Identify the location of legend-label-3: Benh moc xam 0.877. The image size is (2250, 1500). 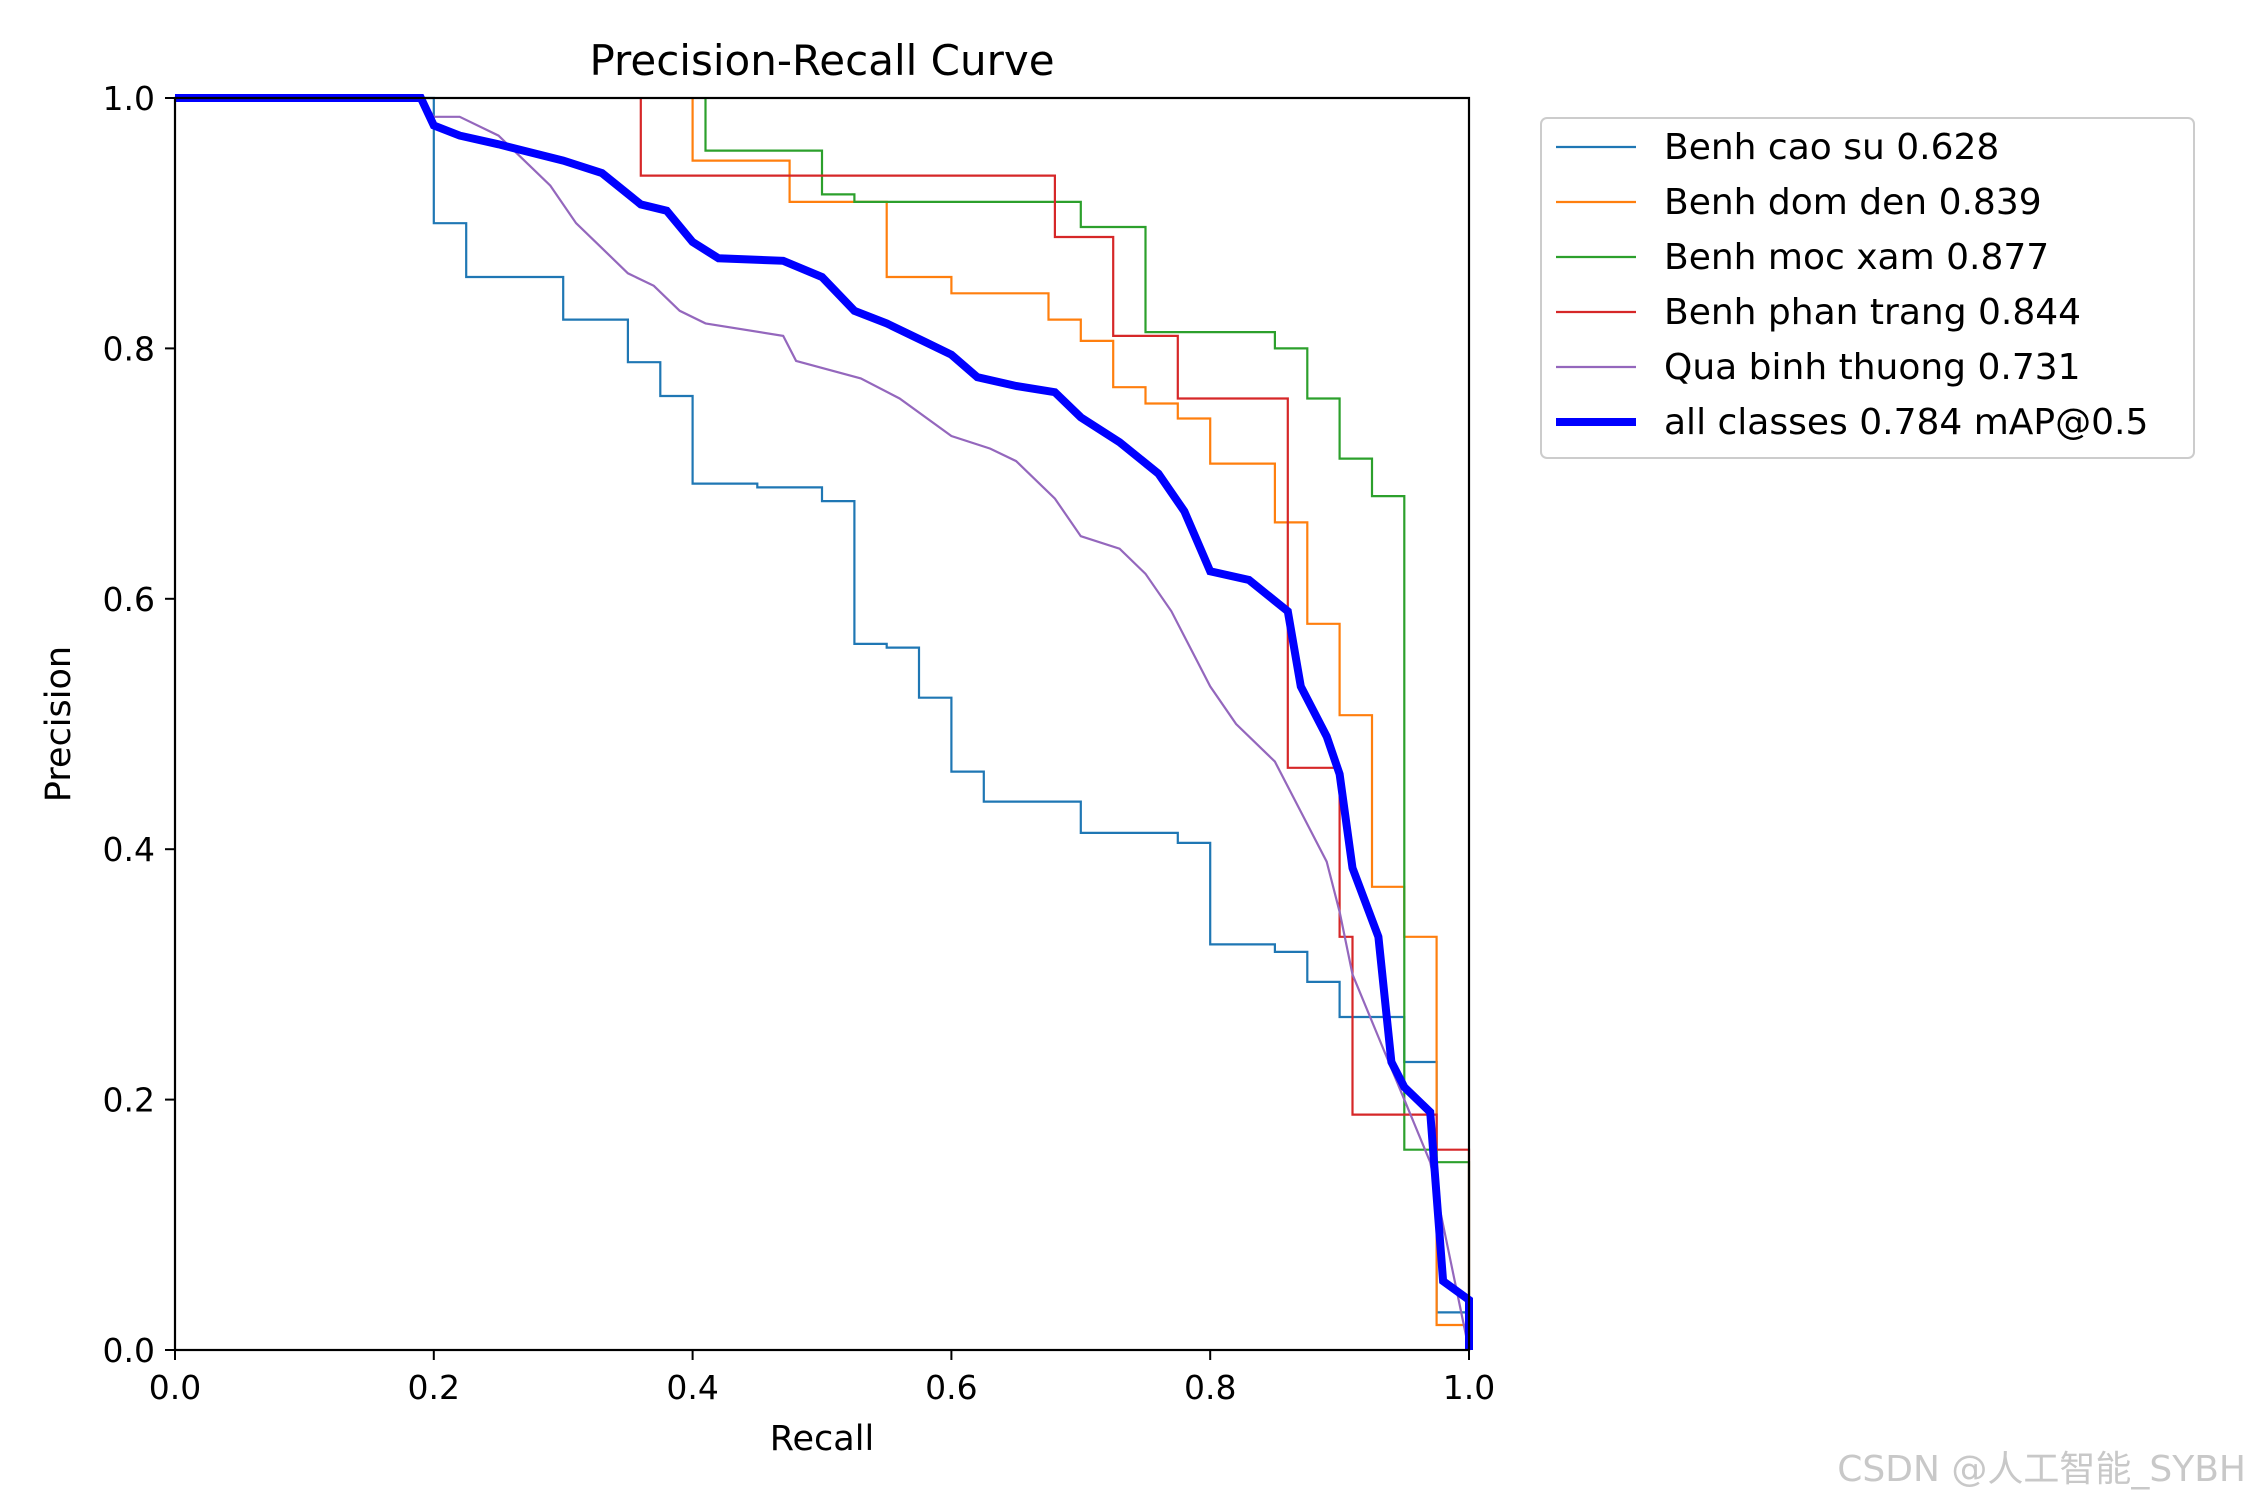
(1856, 257).